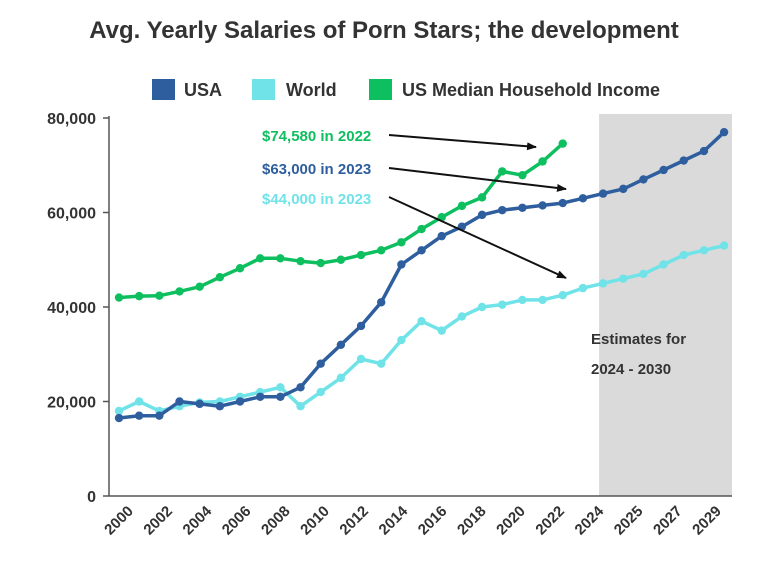 The width and height of the screenshot is (768, 576). Describe the element at coordinates (276, 521) in the screenshot. I see `x-tick-label: 2008` at that location.